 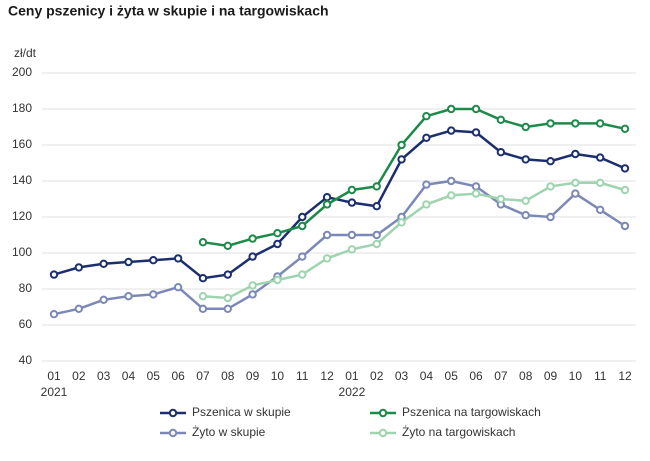 What do you see at coordinates (26, 288) in the screenshot?
I see `y-tick-label: 80` at bounding box center [26, 288].